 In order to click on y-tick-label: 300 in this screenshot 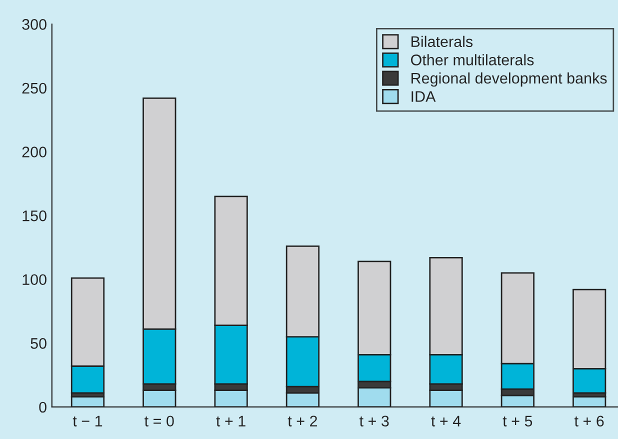, I will do `click(34, 24)`.